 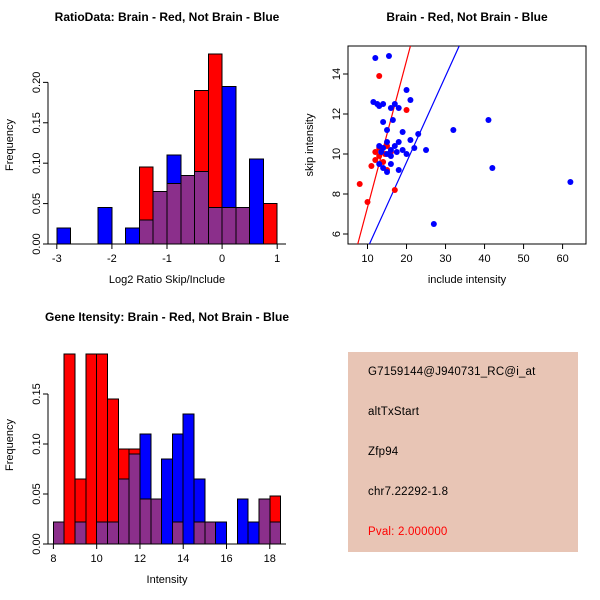 What do you see at coordinates (37, 82) in the screenshot?
I see `y-tick-label: 0.20` at bounding box center [37, 82].